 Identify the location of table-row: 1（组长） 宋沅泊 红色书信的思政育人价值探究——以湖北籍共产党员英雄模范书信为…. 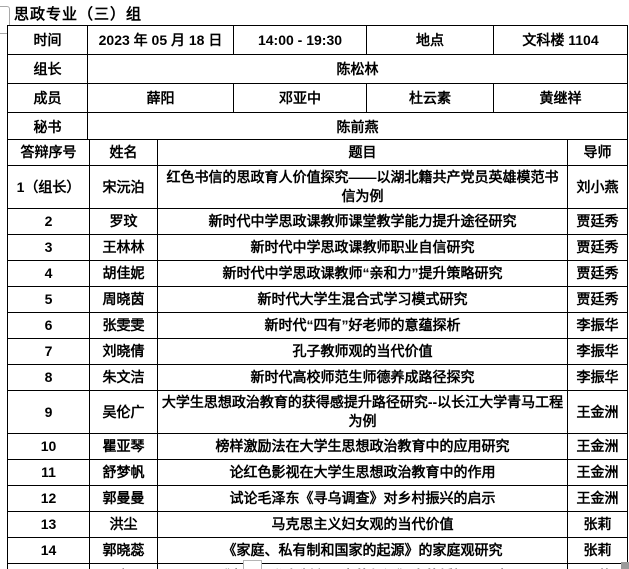
(317, 187).